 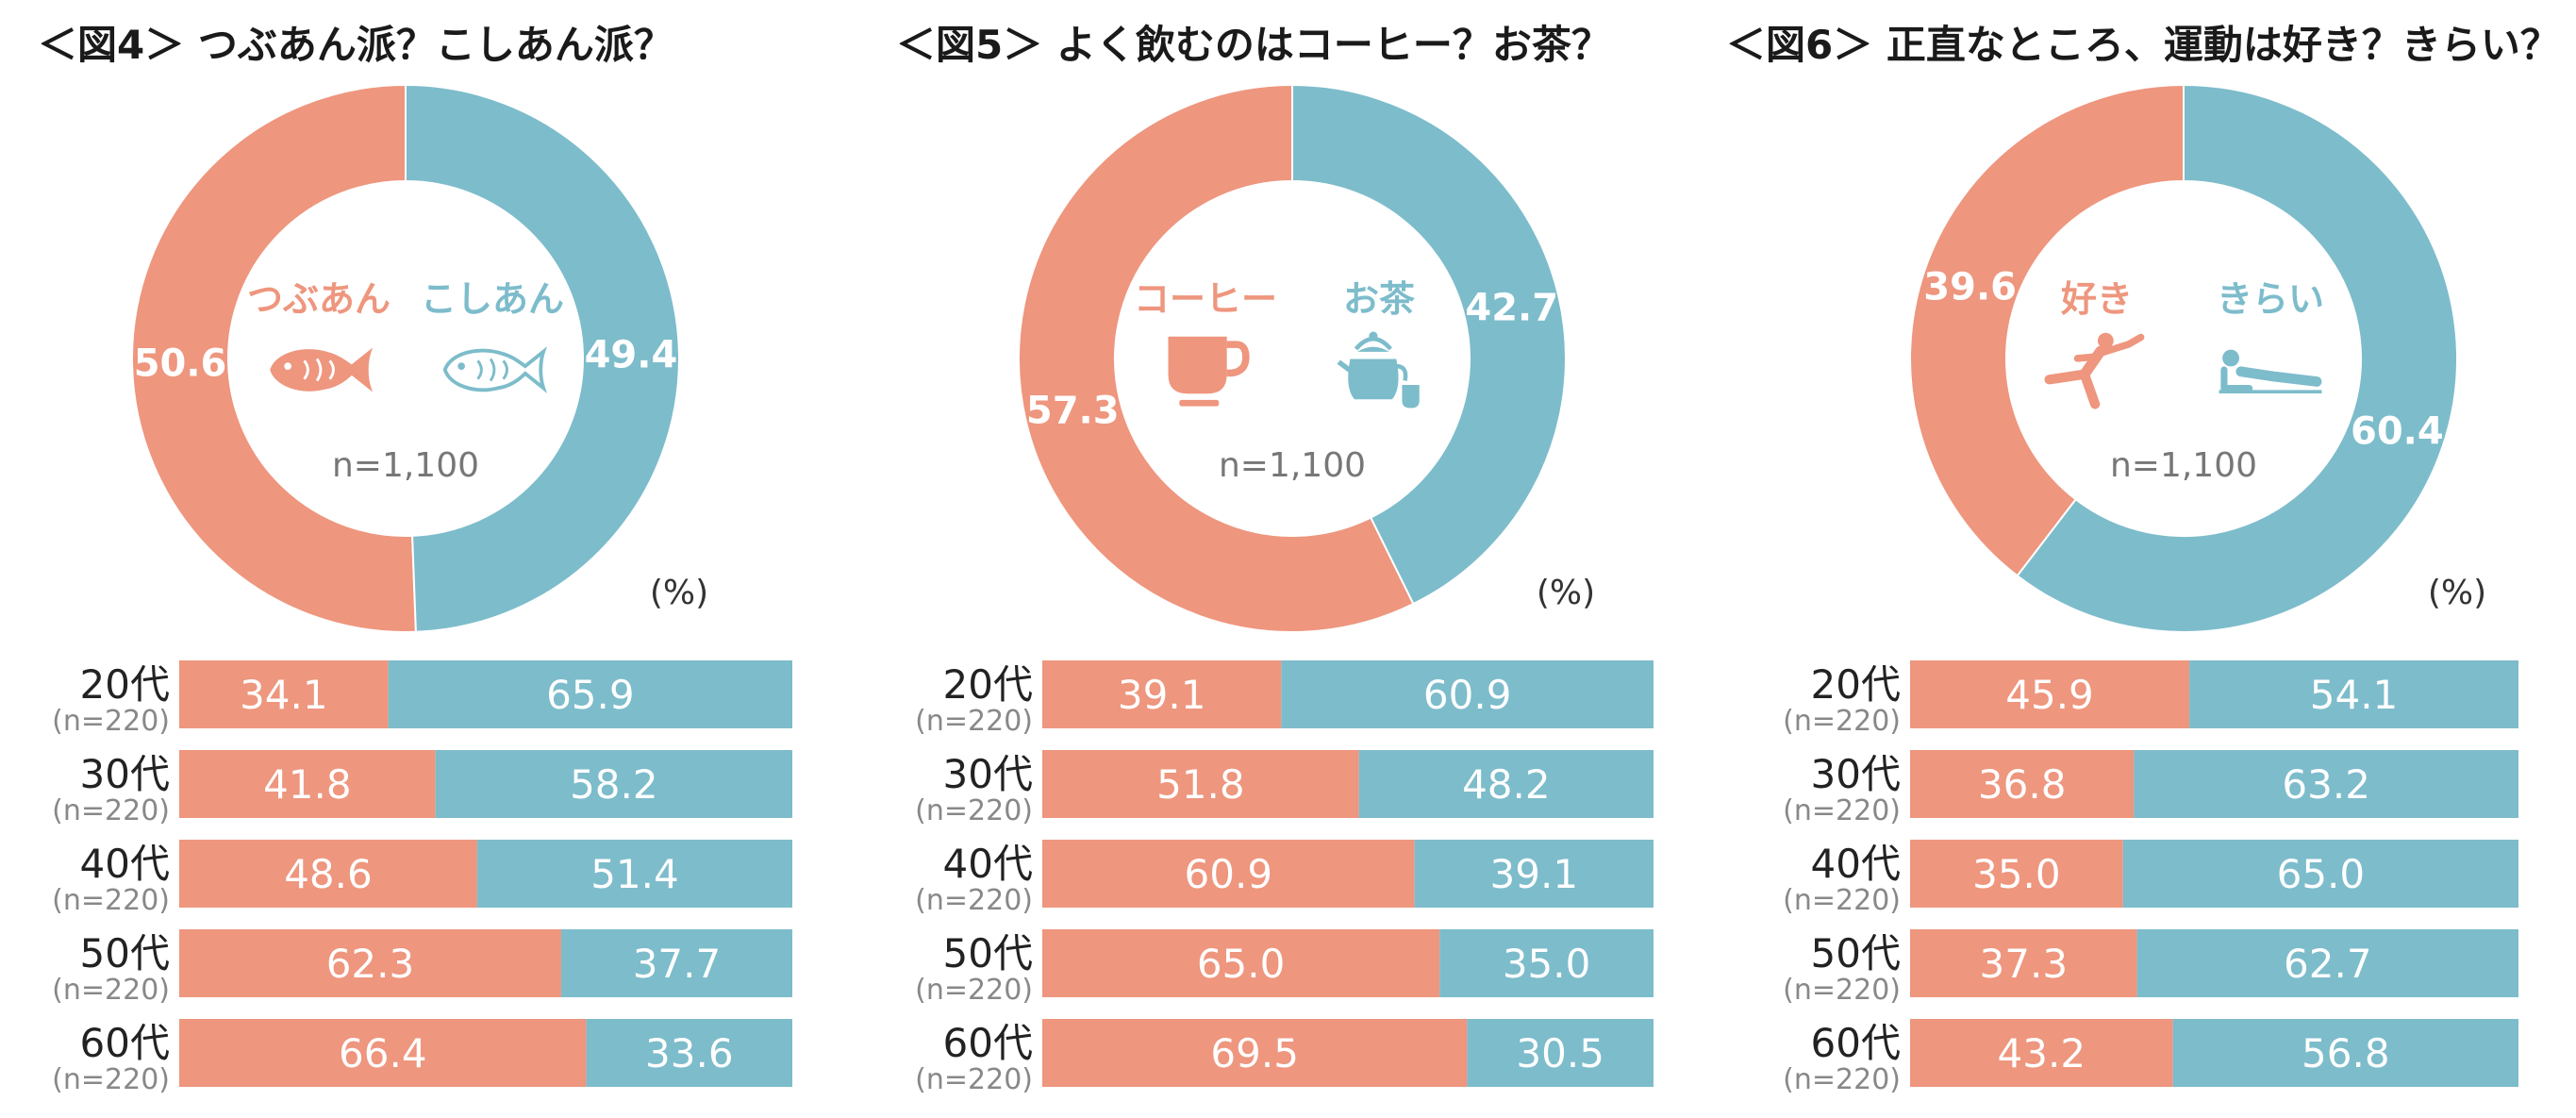 What do you see at coordinates (1429, 344) in the screenshot?
I see `donut-slice-お茶` at bounding box center [1429, 344].